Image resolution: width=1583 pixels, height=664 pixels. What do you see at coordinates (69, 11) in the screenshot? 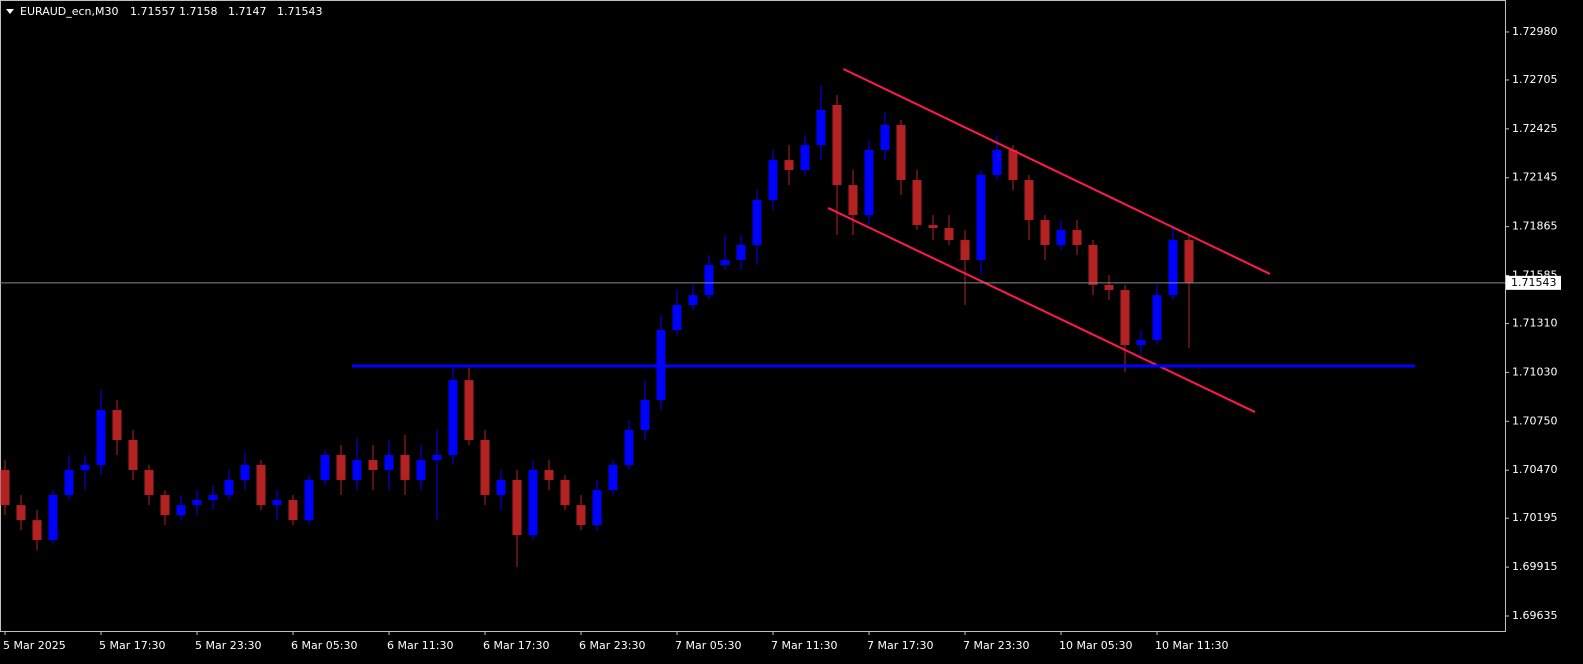
I see `symbol: EURAUD_ecn,M30` at bounding box center [69, 11].